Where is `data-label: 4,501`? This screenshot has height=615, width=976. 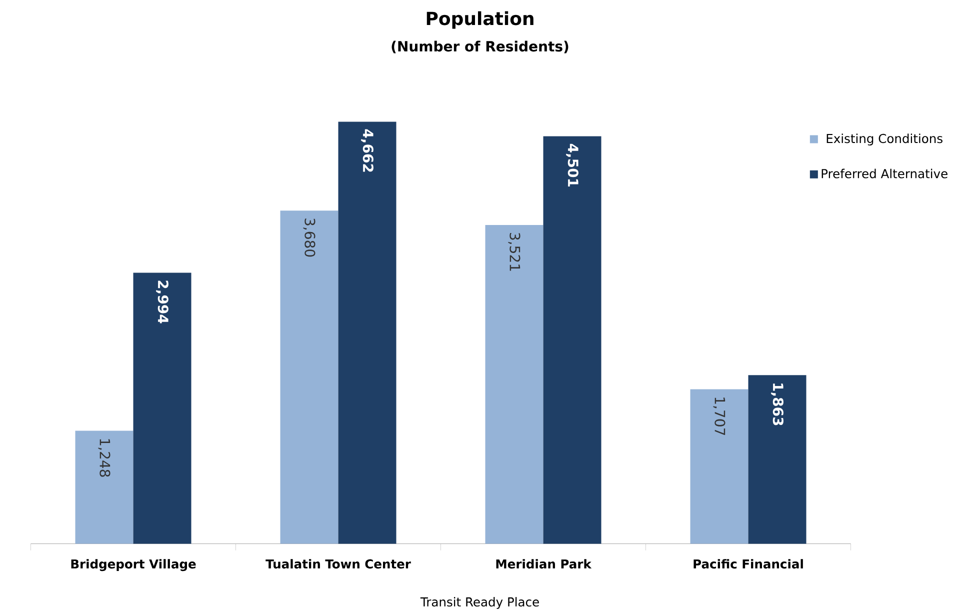 data-label: 4,501 is located at coordinates (572, 165).